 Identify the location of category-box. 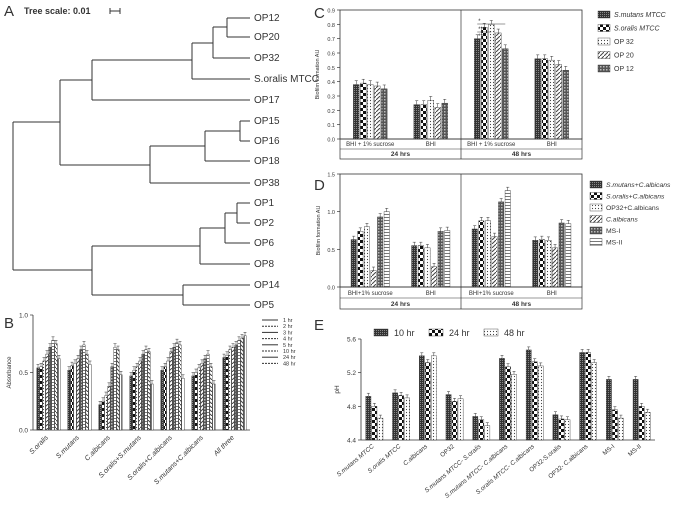
(461, 149).